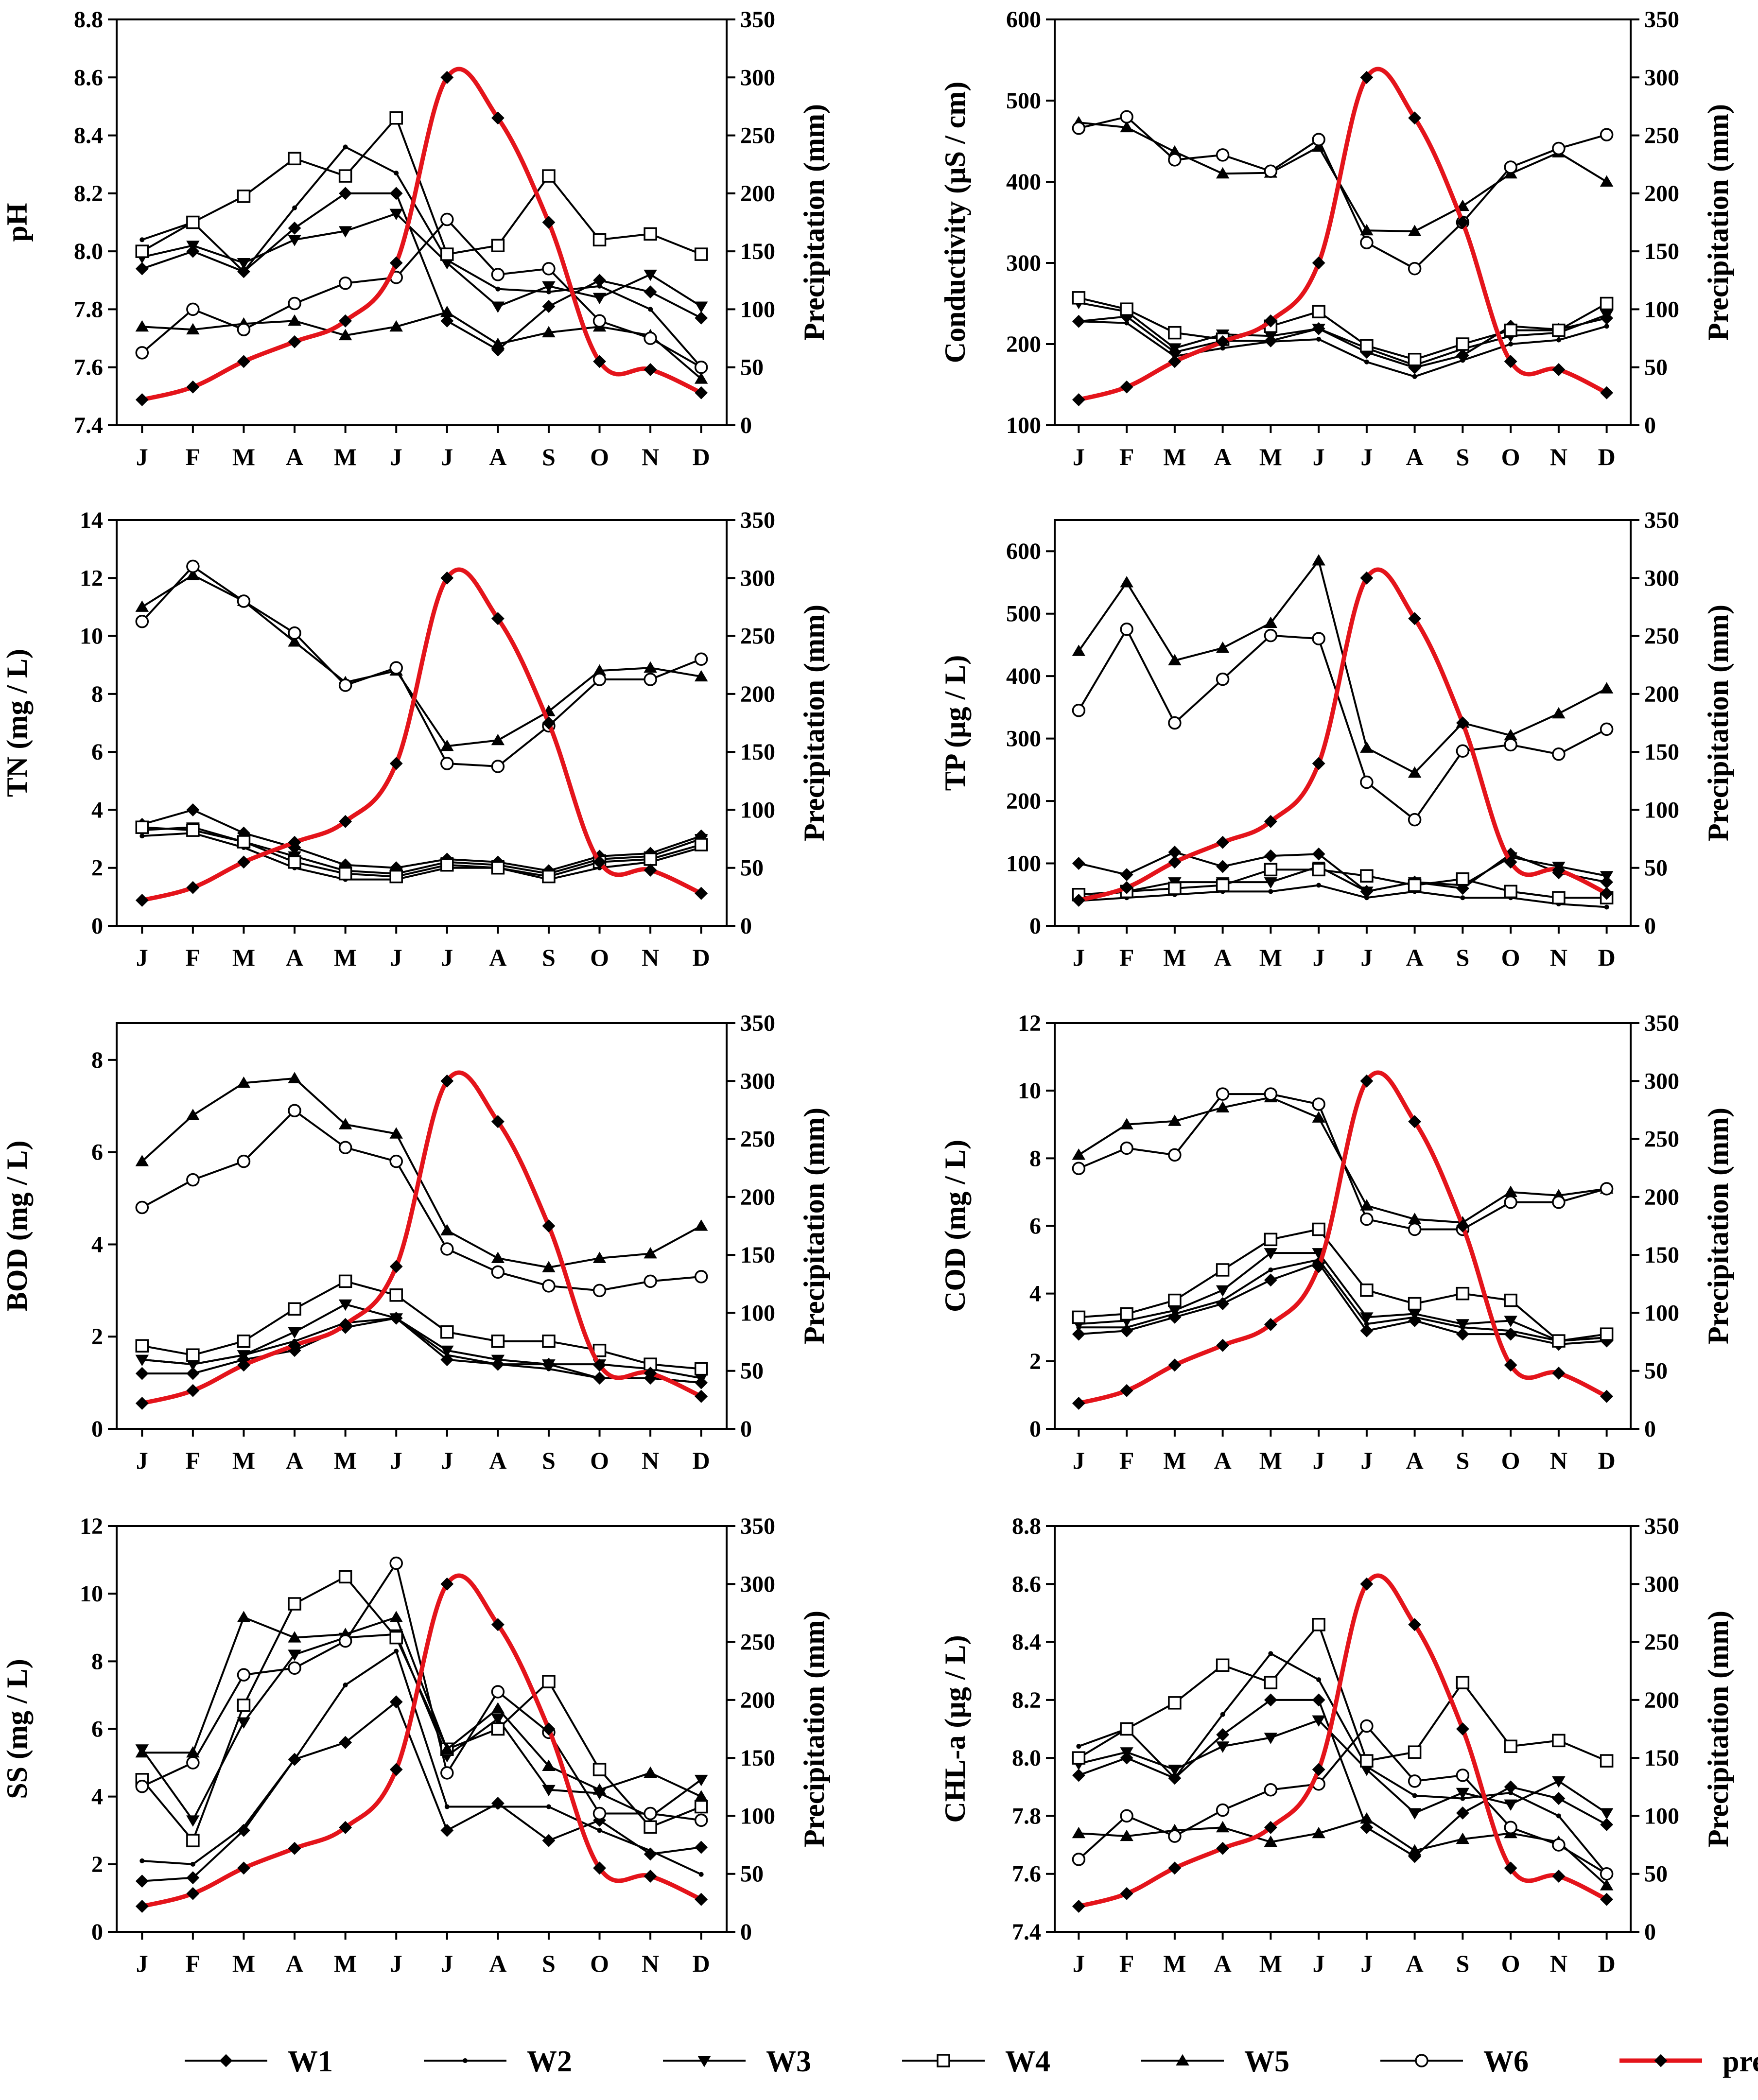  What do you see at coordinates (421, 345) in the screenshot?
I see `series-w5` at bounding box center [421, 345].